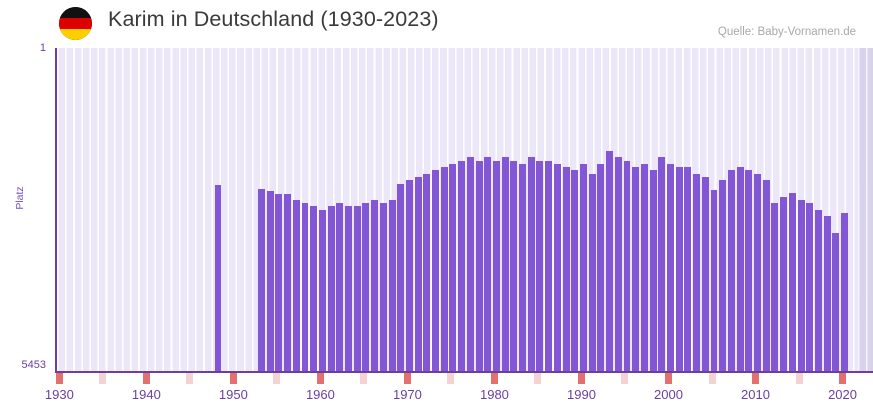 This screenshot has height=412, width=873. Describe the element at coordinates (273, 19) in the screenshot. I see `page-title: Karim in Deutschland (1930-2023)` at that location.